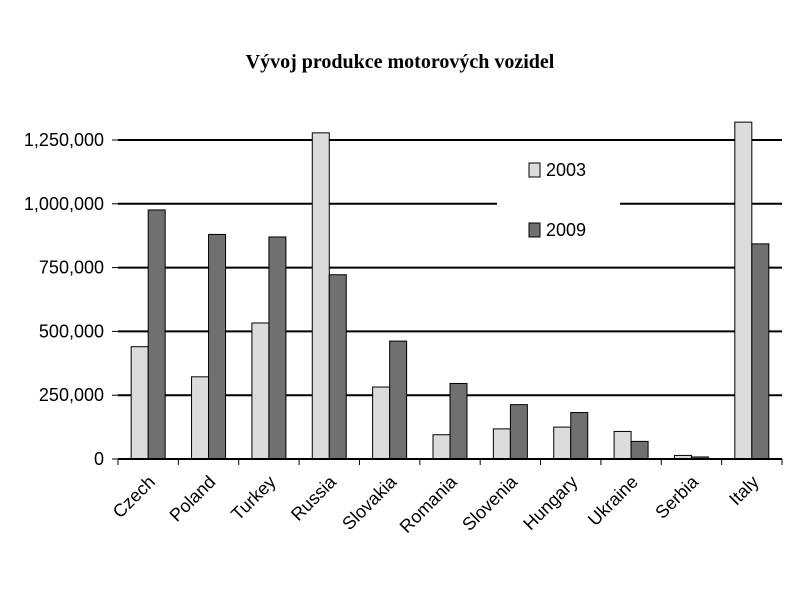  I want to click on bar-2009-slovenia, so click(518, 432).